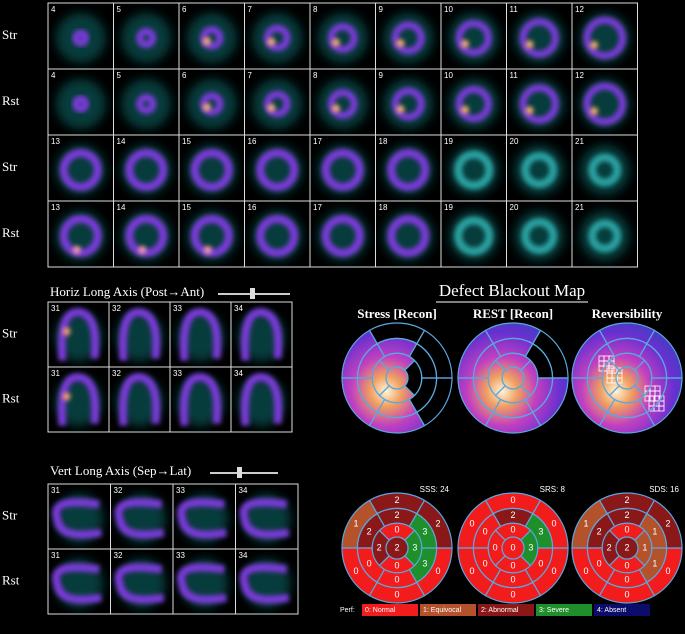 The width and height of the screenshot is (685, 634). Describe the element at coordinates (180, 555) in the screenshot. I see `slice-number: 33` at that location.